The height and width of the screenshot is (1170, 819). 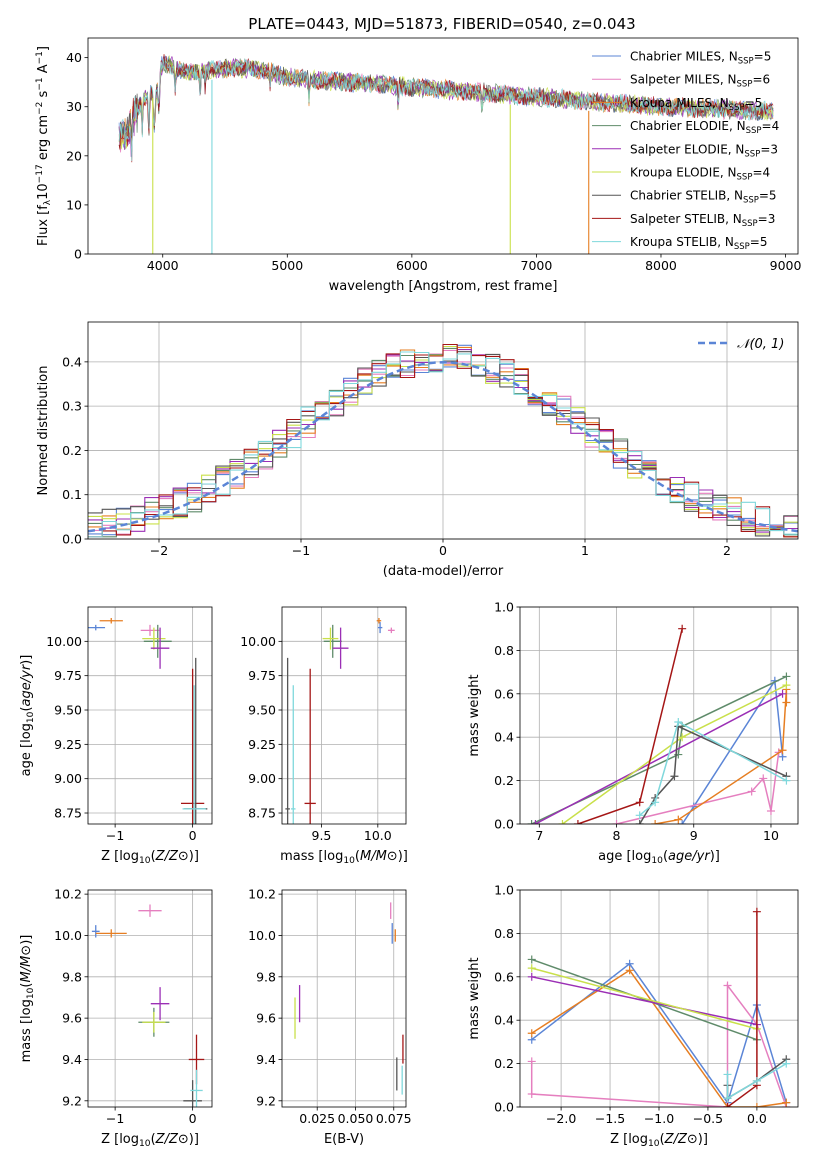 I want to click on y-tick-label: 0.0, so click(x=504, y=1107).